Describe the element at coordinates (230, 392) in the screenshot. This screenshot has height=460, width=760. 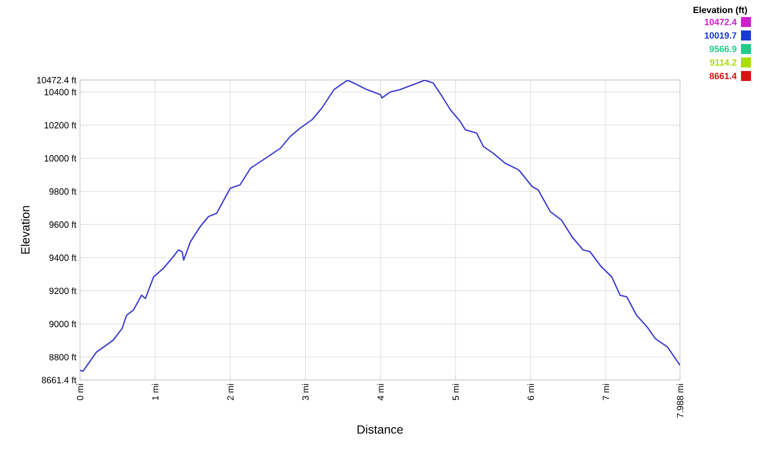
I see `x-tick-label: 2 mi` at that location.